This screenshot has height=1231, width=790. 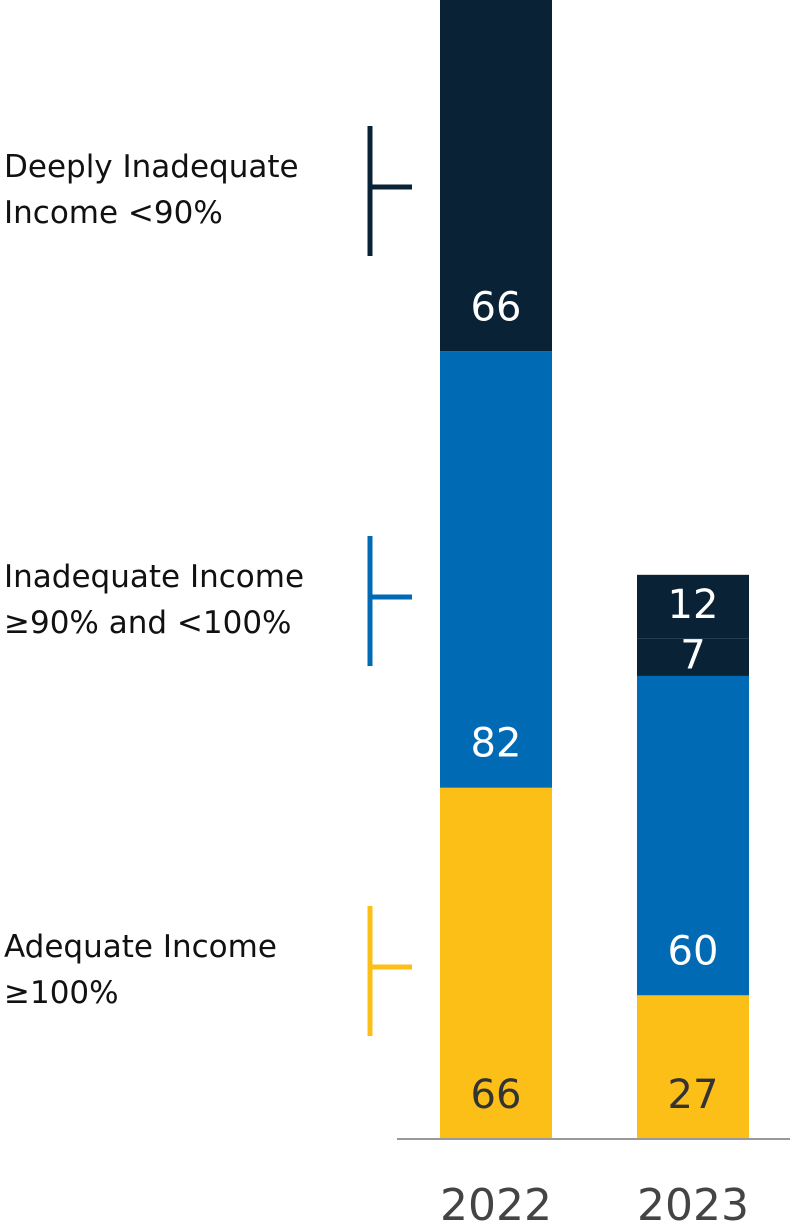 I want to click on legend-label: Deeply Inadequate Income <90%, so click(x=151, y=190).